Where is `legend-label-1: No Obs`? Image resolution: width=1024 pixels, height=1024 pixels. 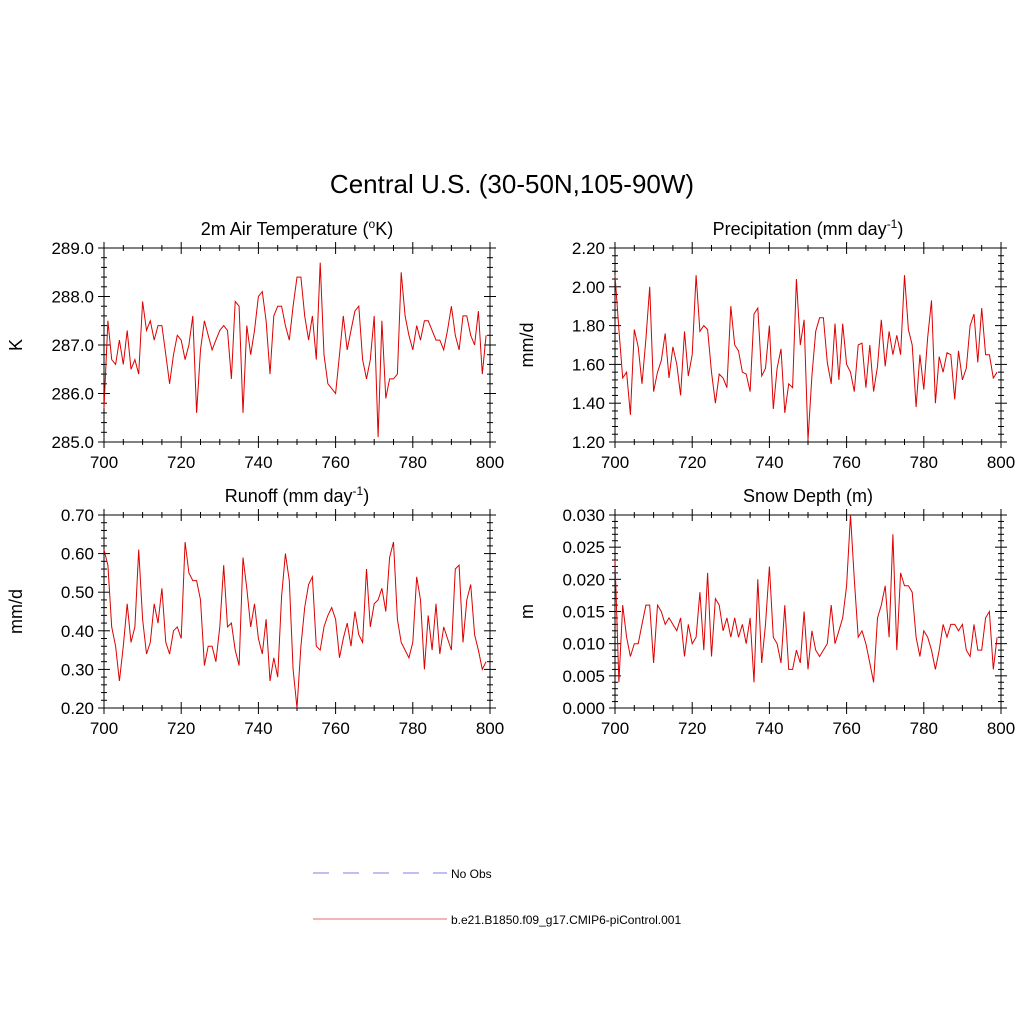
legend-label-1: No Obs is located at coordinates (471, 874).